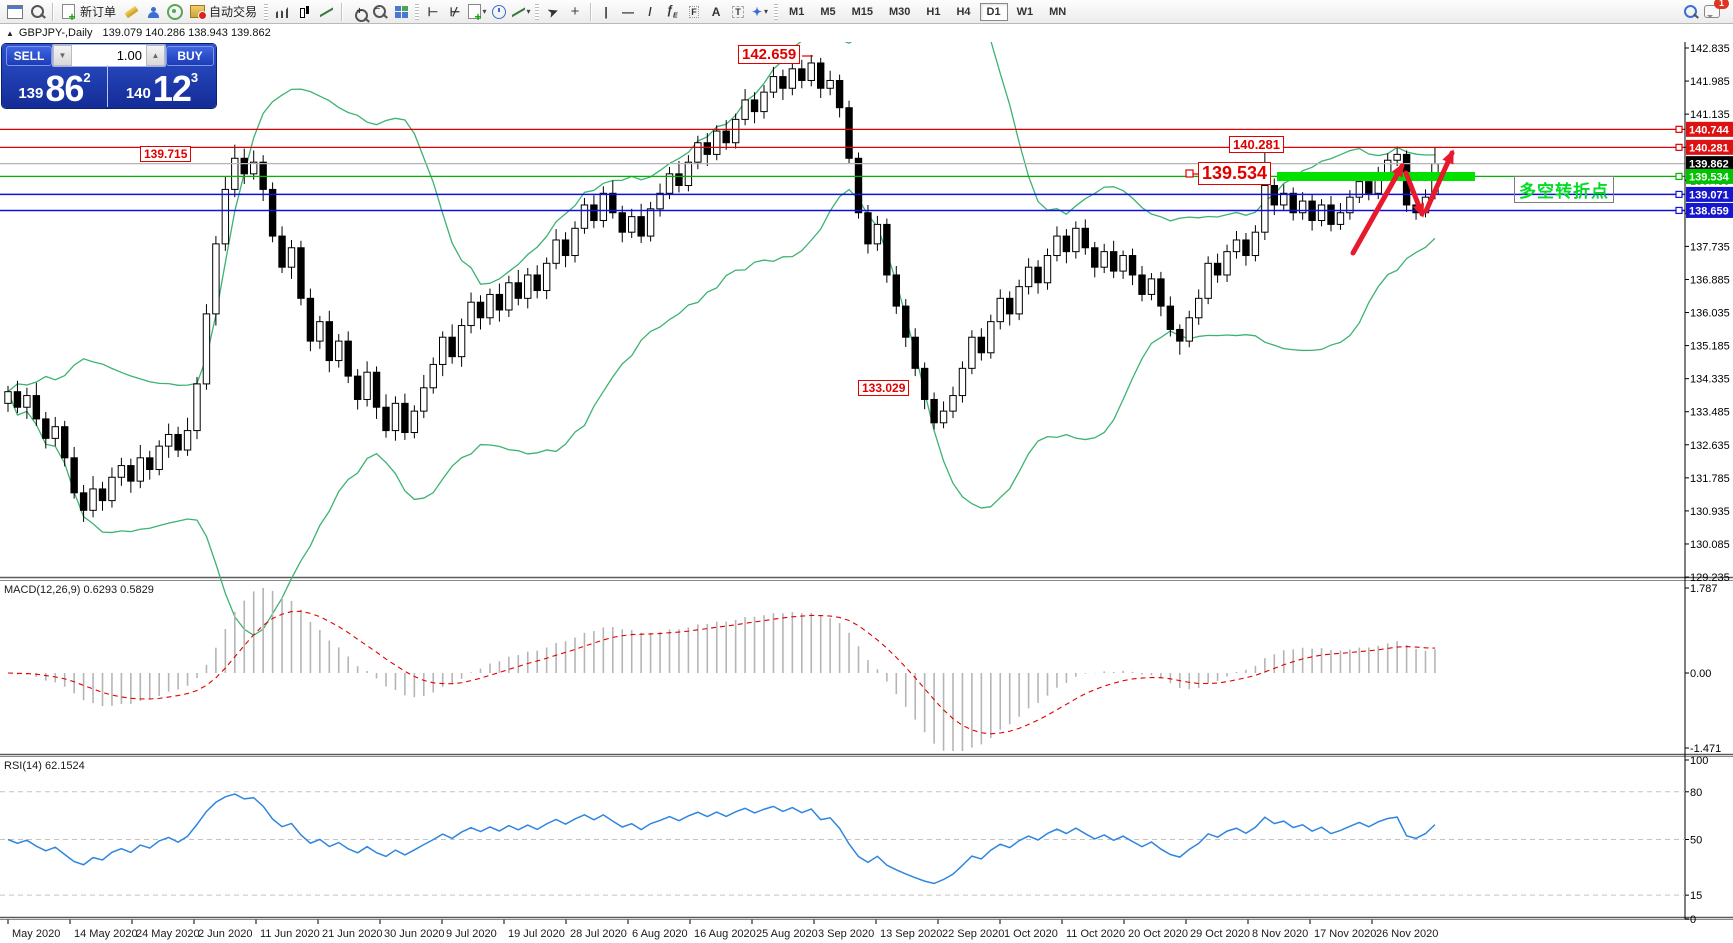 This screenshot has width=1733, height=943. Describe the element at coordinates (797, 11) in the screenshot. I see `tf-m1: M1` at that location.